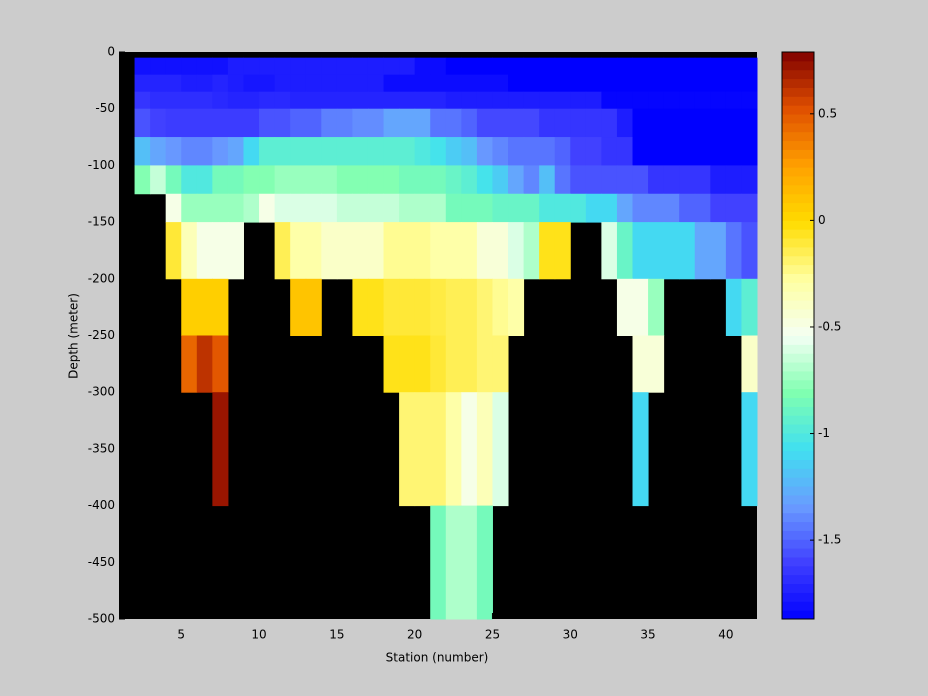 This screenshot has width=928, height=696. What do you see at coordinates (105, 108) in the screenshot?
I see `y-tick-label: -50` at bounding box center [105, 108].